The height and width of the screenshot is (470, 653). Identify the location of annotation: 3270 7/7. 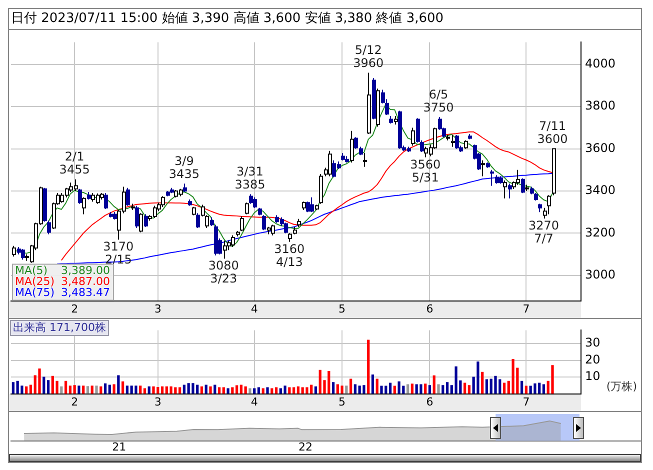
(544, 232).